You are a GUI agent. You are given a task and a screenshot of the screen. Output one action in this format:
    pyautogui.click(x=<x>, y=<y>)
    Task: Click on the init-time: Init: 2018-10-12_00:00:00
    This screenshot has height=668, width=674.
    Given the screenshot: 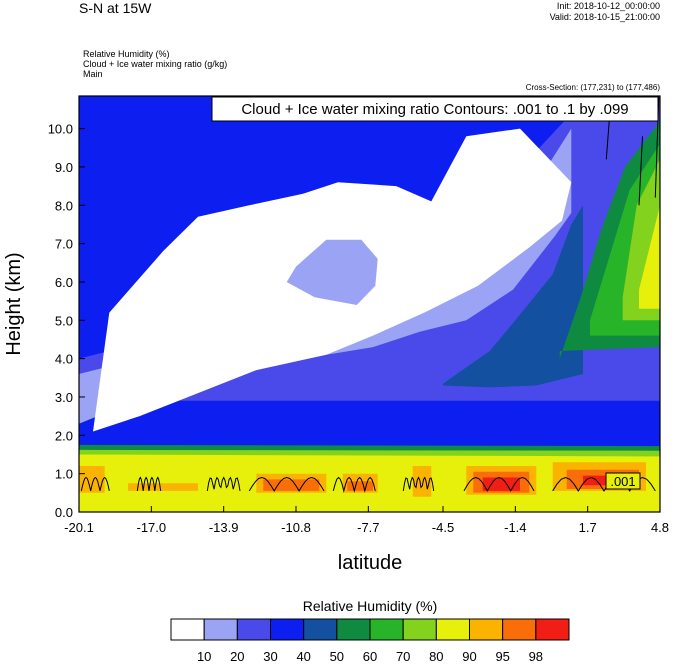 What is the action you would take?
    pyautogui.click(x=608, y=6)
    